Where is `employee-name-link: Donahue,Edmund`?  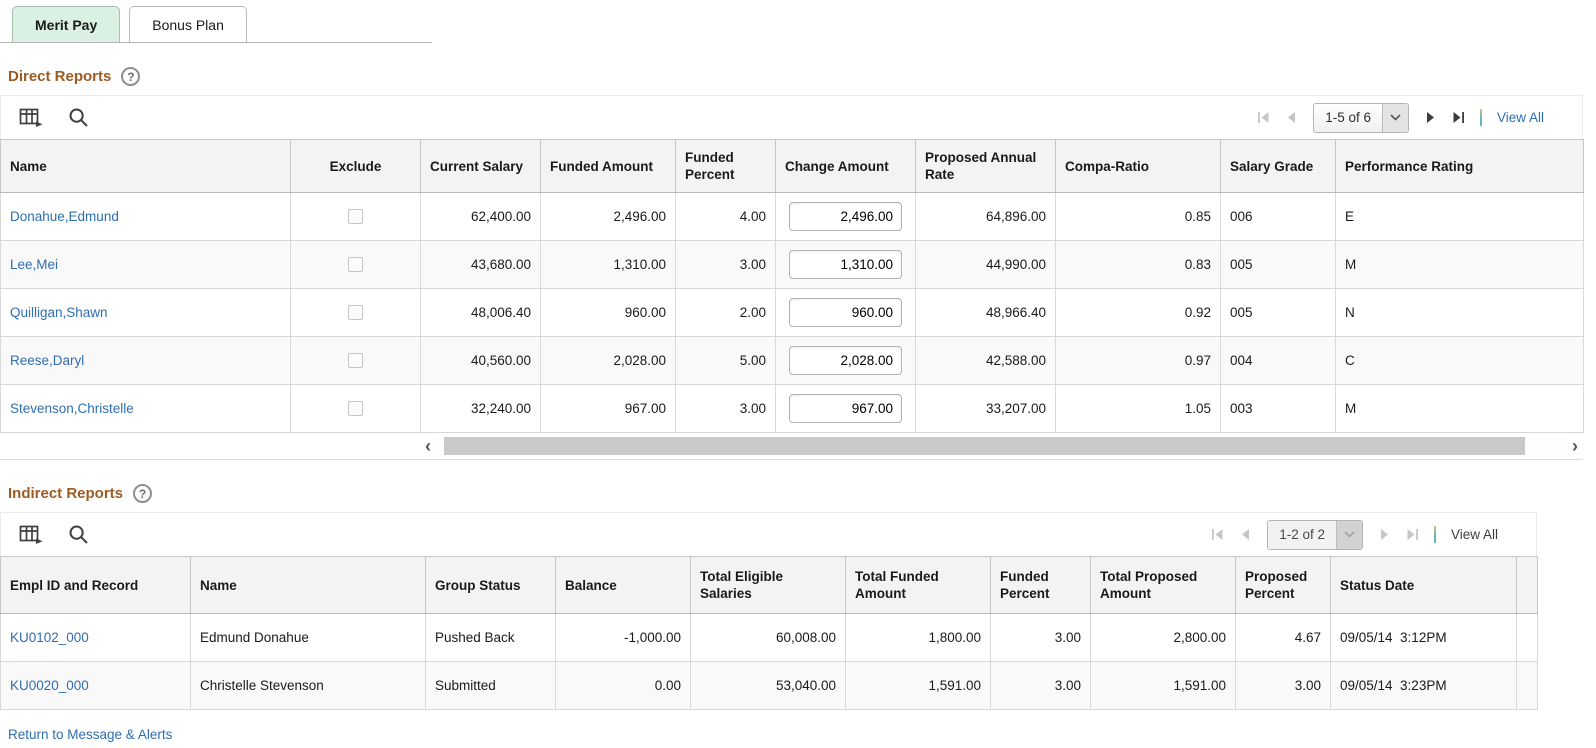 employee-name-link: Donahue,Edmund is located at coordinates (64, 216).